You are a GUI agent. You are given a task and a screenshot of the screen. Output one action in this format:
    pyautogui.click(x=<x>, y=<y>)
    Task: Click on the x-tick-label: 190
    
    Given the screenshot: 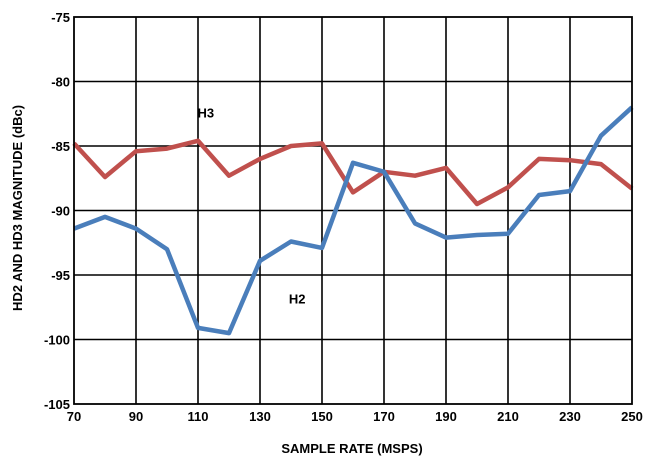 What is the action you would take?
    pyautogui.click(x=446, y=416)
    